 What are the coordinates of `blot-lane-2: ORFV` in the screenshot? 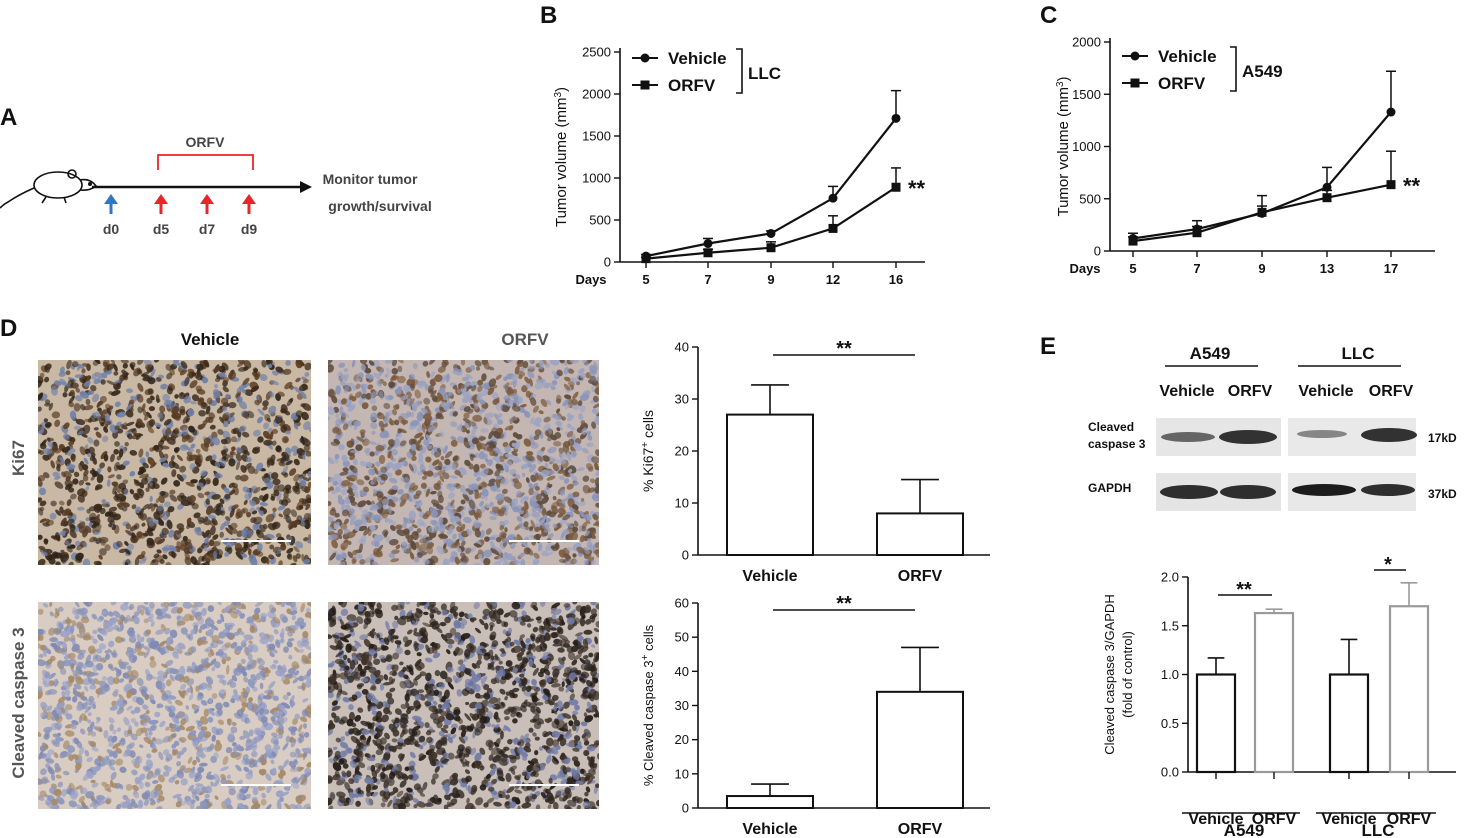 It's located at (1250, 391).